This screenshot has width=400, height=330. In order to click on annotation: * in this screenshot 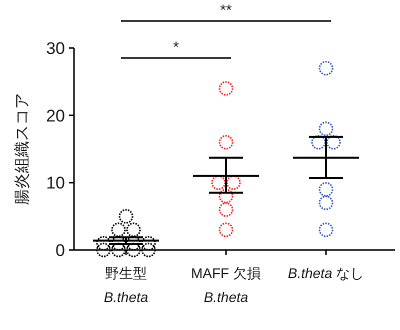, I will do `click(176, 47)`.